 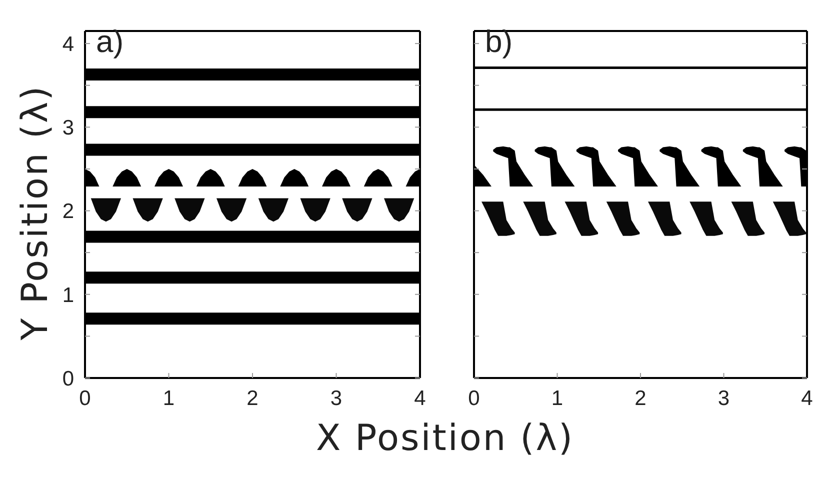 What do you see at coordinates (499, 41) in the screenshot?
I see `annotation: b)` at bounding box center [499, 41].